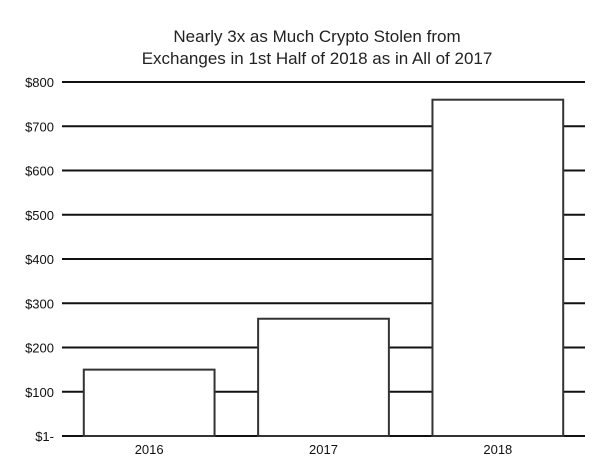 This screenshot has height=461, width=600. What do you see at coordinates (44, 436) in the screenshot?
I see `y-tick-label: $1-` at bounding box center [44, 436].